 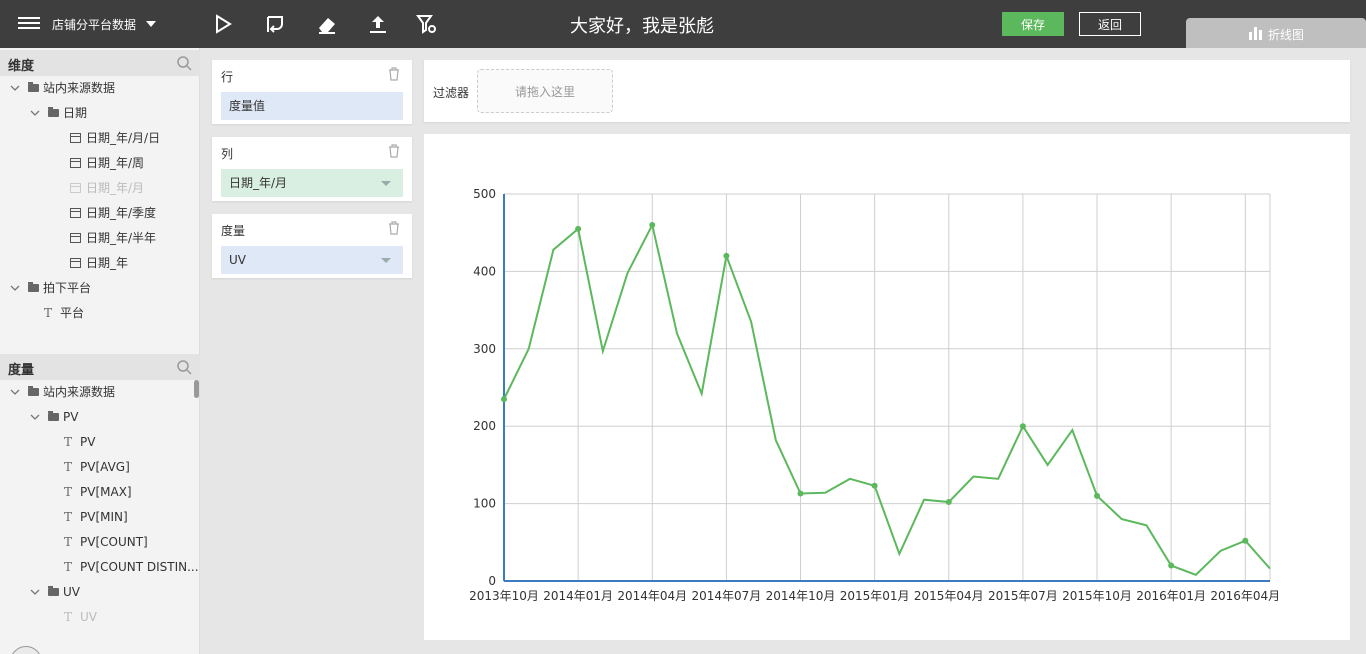 I want to click on dimension-label: 日期_年/月, so click(x=115, y=188).